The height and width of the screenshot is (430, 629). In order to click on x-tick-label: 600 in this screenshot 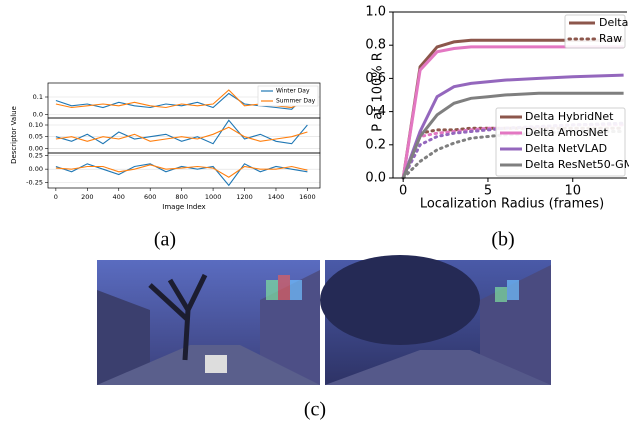, I will do `click(150, 197)`.